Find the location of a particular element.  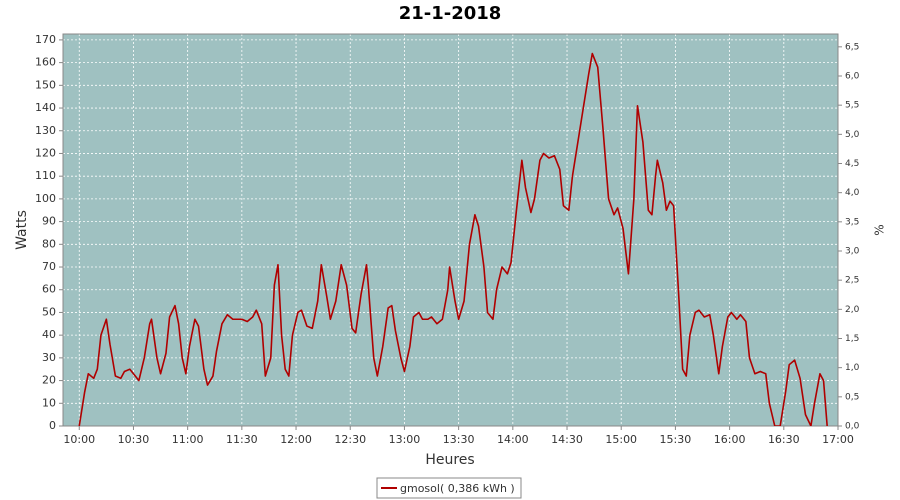

y-tick-label: 120 is located at coordinates (45, 152).